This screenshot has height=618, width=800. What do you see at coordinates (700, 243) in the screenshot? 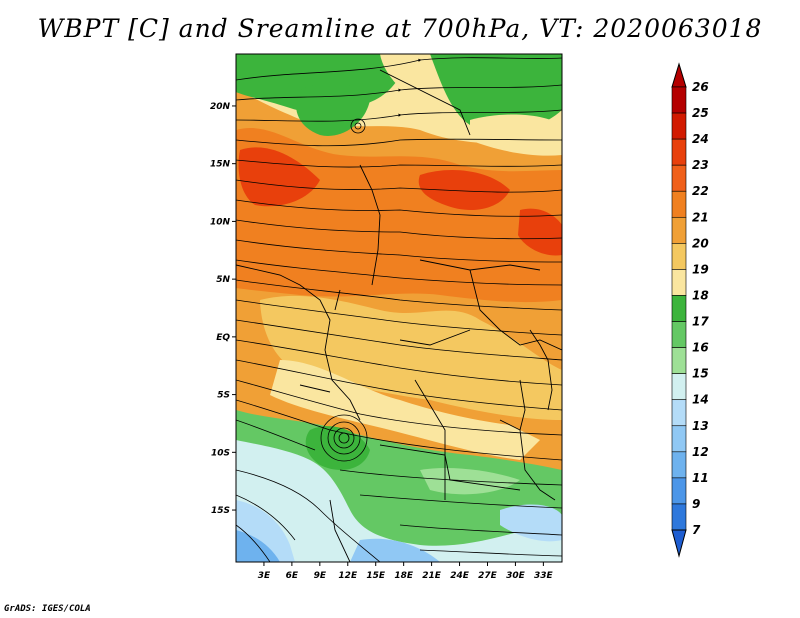
I see `colorbar-label: 20` at bounding box center [700, 243].